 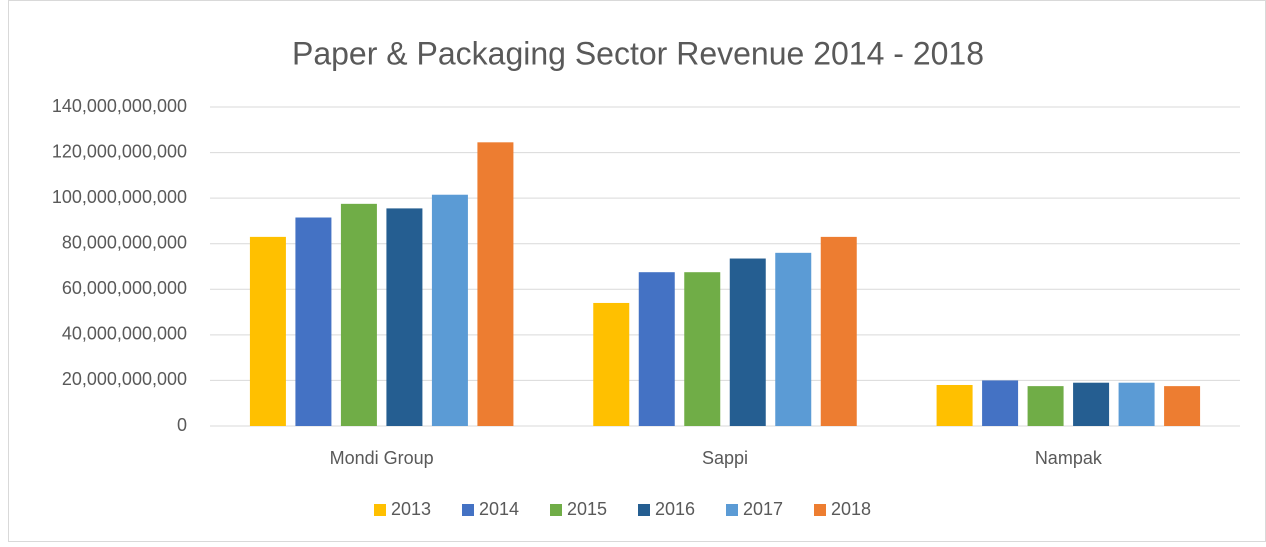 I want to click on x-tick-label: Nampak, so click(x=1069, y=458).